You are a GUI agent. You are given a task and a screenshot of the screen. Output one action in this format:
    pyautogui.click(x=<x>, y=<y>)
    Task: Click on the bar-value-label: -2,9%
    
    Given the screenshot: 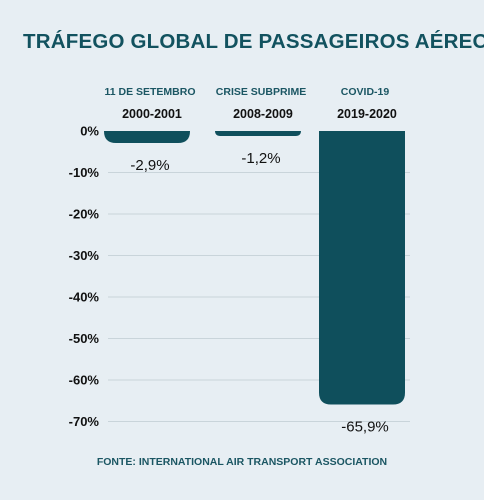 What is the action you would take?
    pyautogui.click(x=149, y=165)
    